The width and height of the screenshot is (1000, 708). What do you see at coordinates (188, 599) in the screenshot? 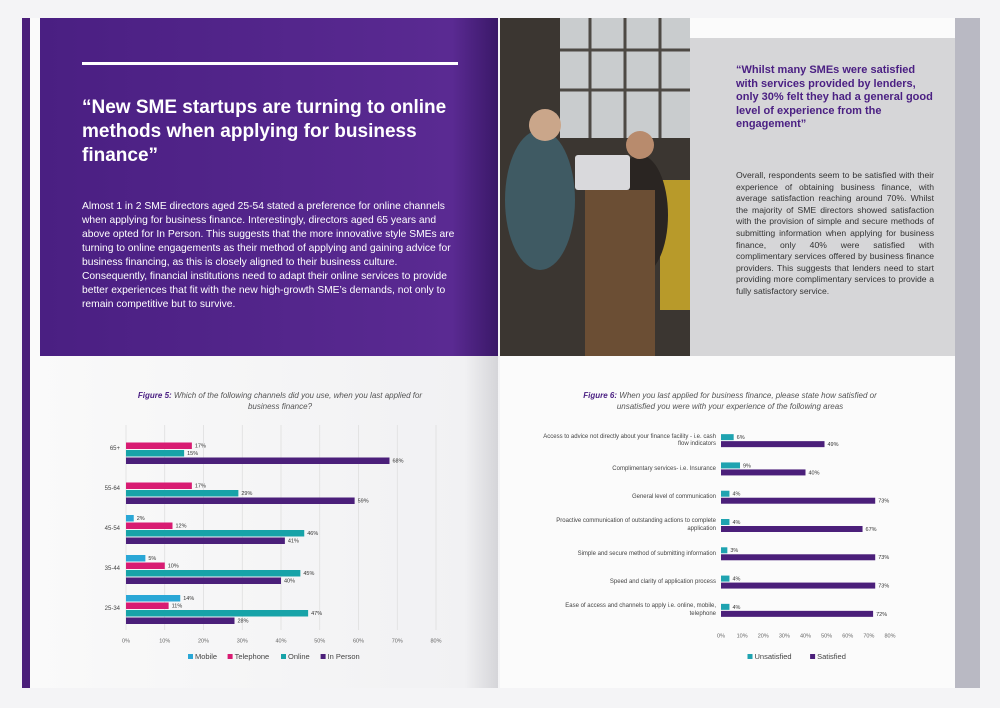
I see `value-label: 14%` at bounding box center [188, 599].